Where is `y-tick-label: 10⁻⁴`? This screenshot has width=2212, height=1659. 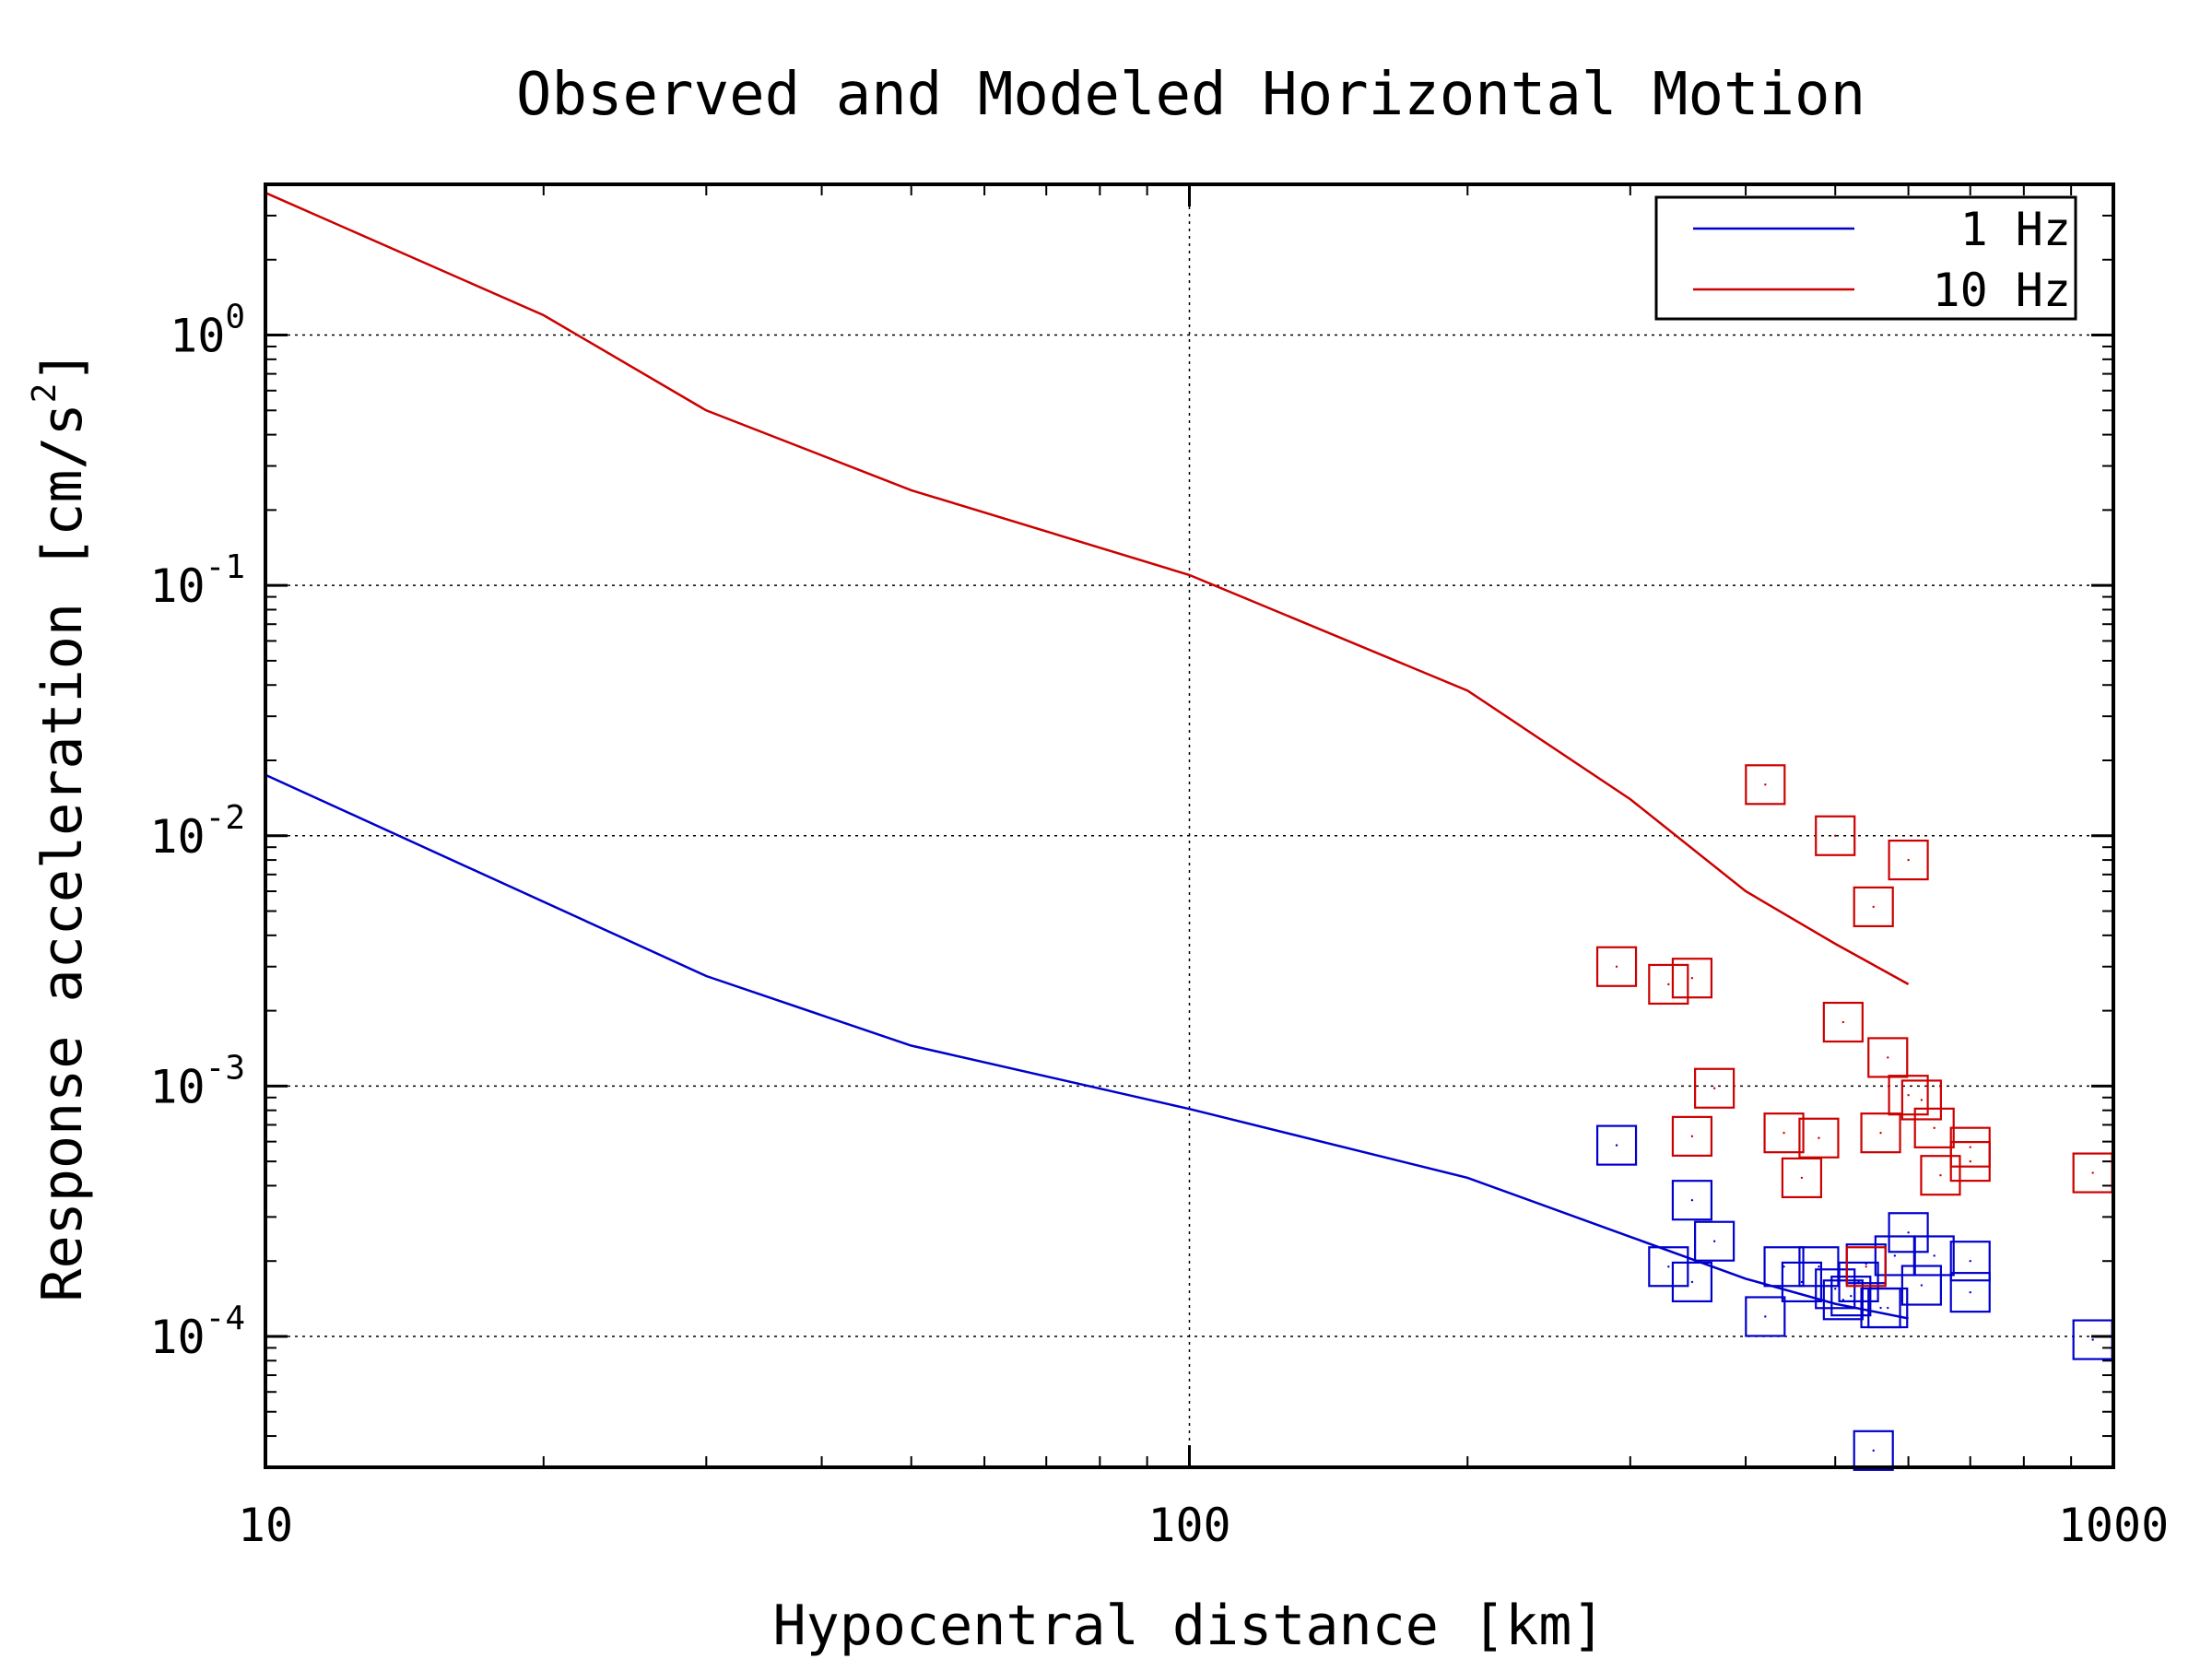 y-tick-label: 10⁻⁴ is located at coordinates (197, 1332).